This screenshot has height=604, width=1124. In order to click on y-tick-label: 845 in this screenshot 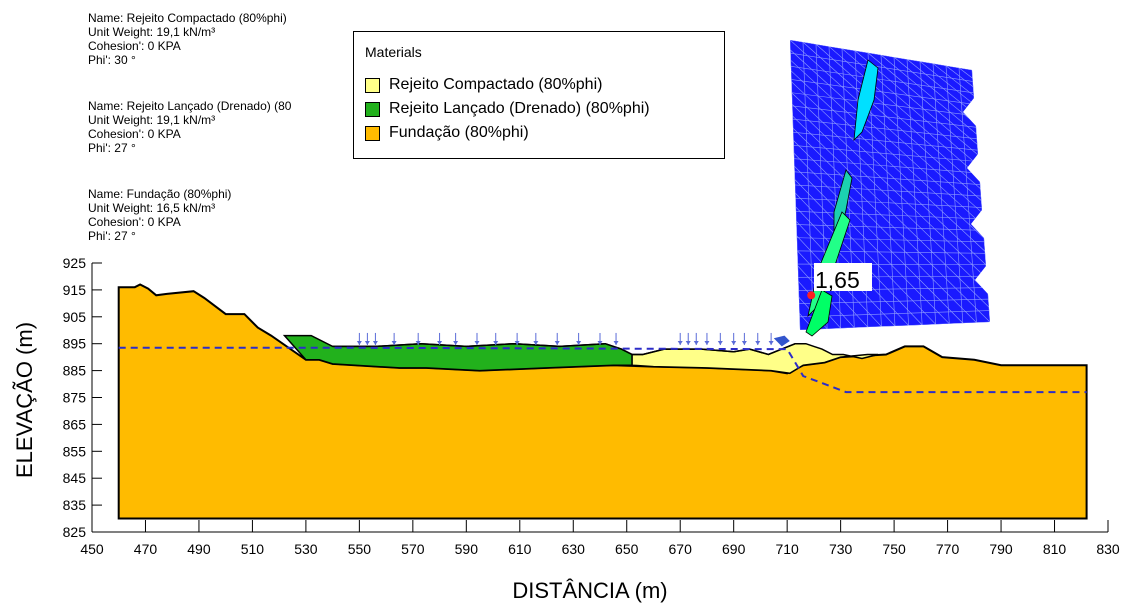, I will do `click(75, 478)`.